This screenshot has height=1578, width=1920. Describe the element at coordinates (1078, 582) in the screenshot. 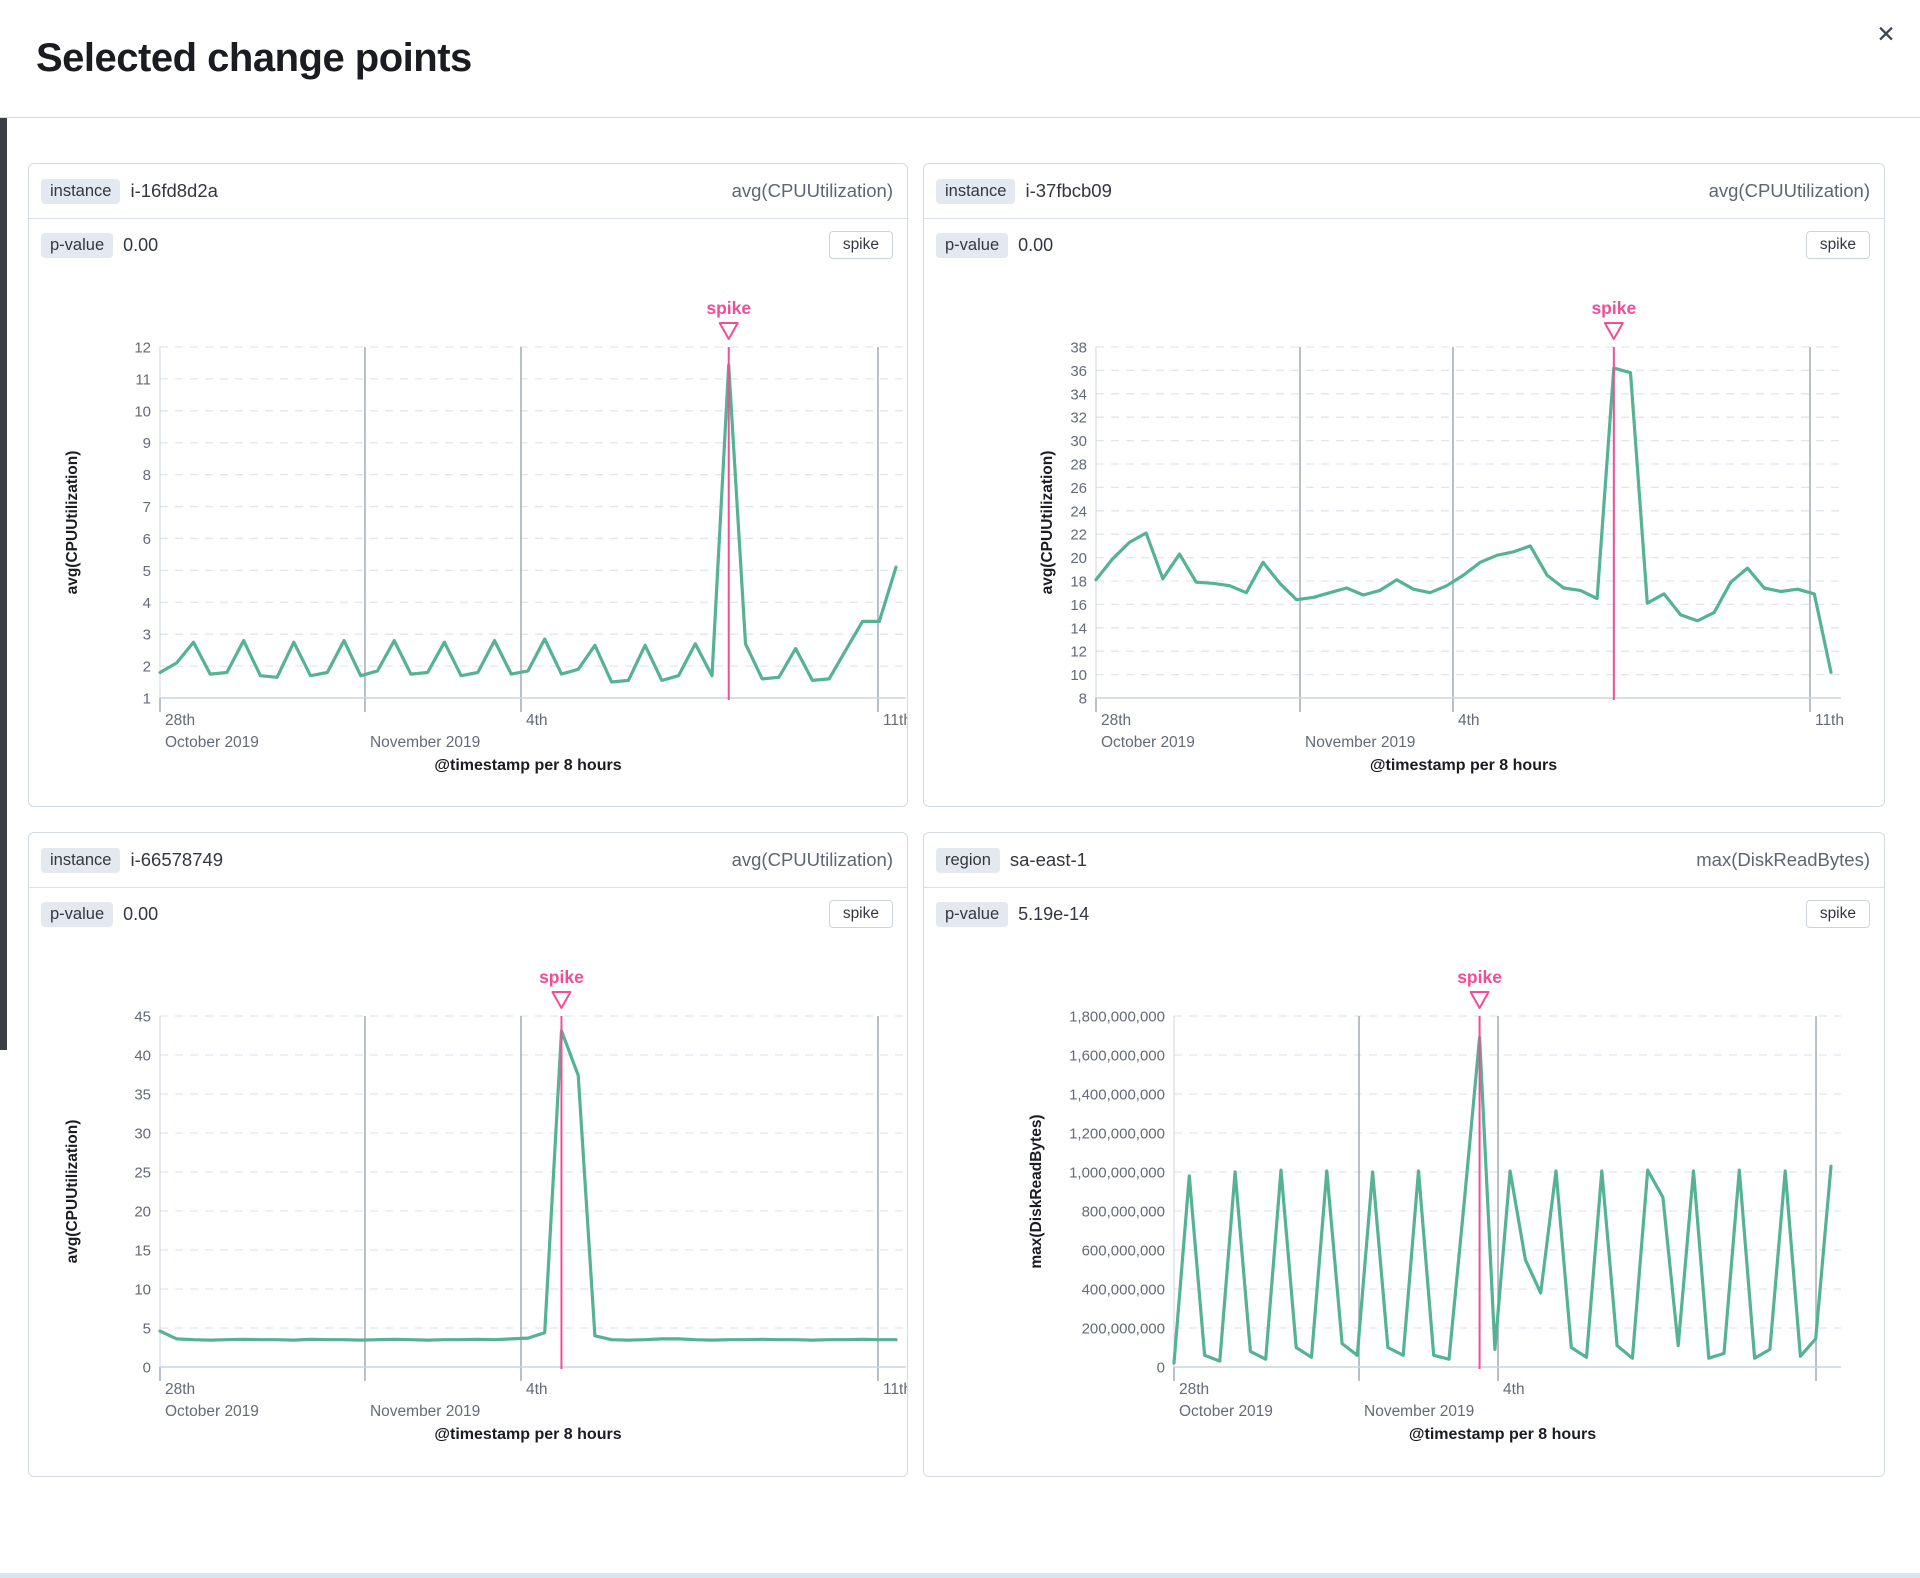

I see `y-tick-label: 18` at that location.